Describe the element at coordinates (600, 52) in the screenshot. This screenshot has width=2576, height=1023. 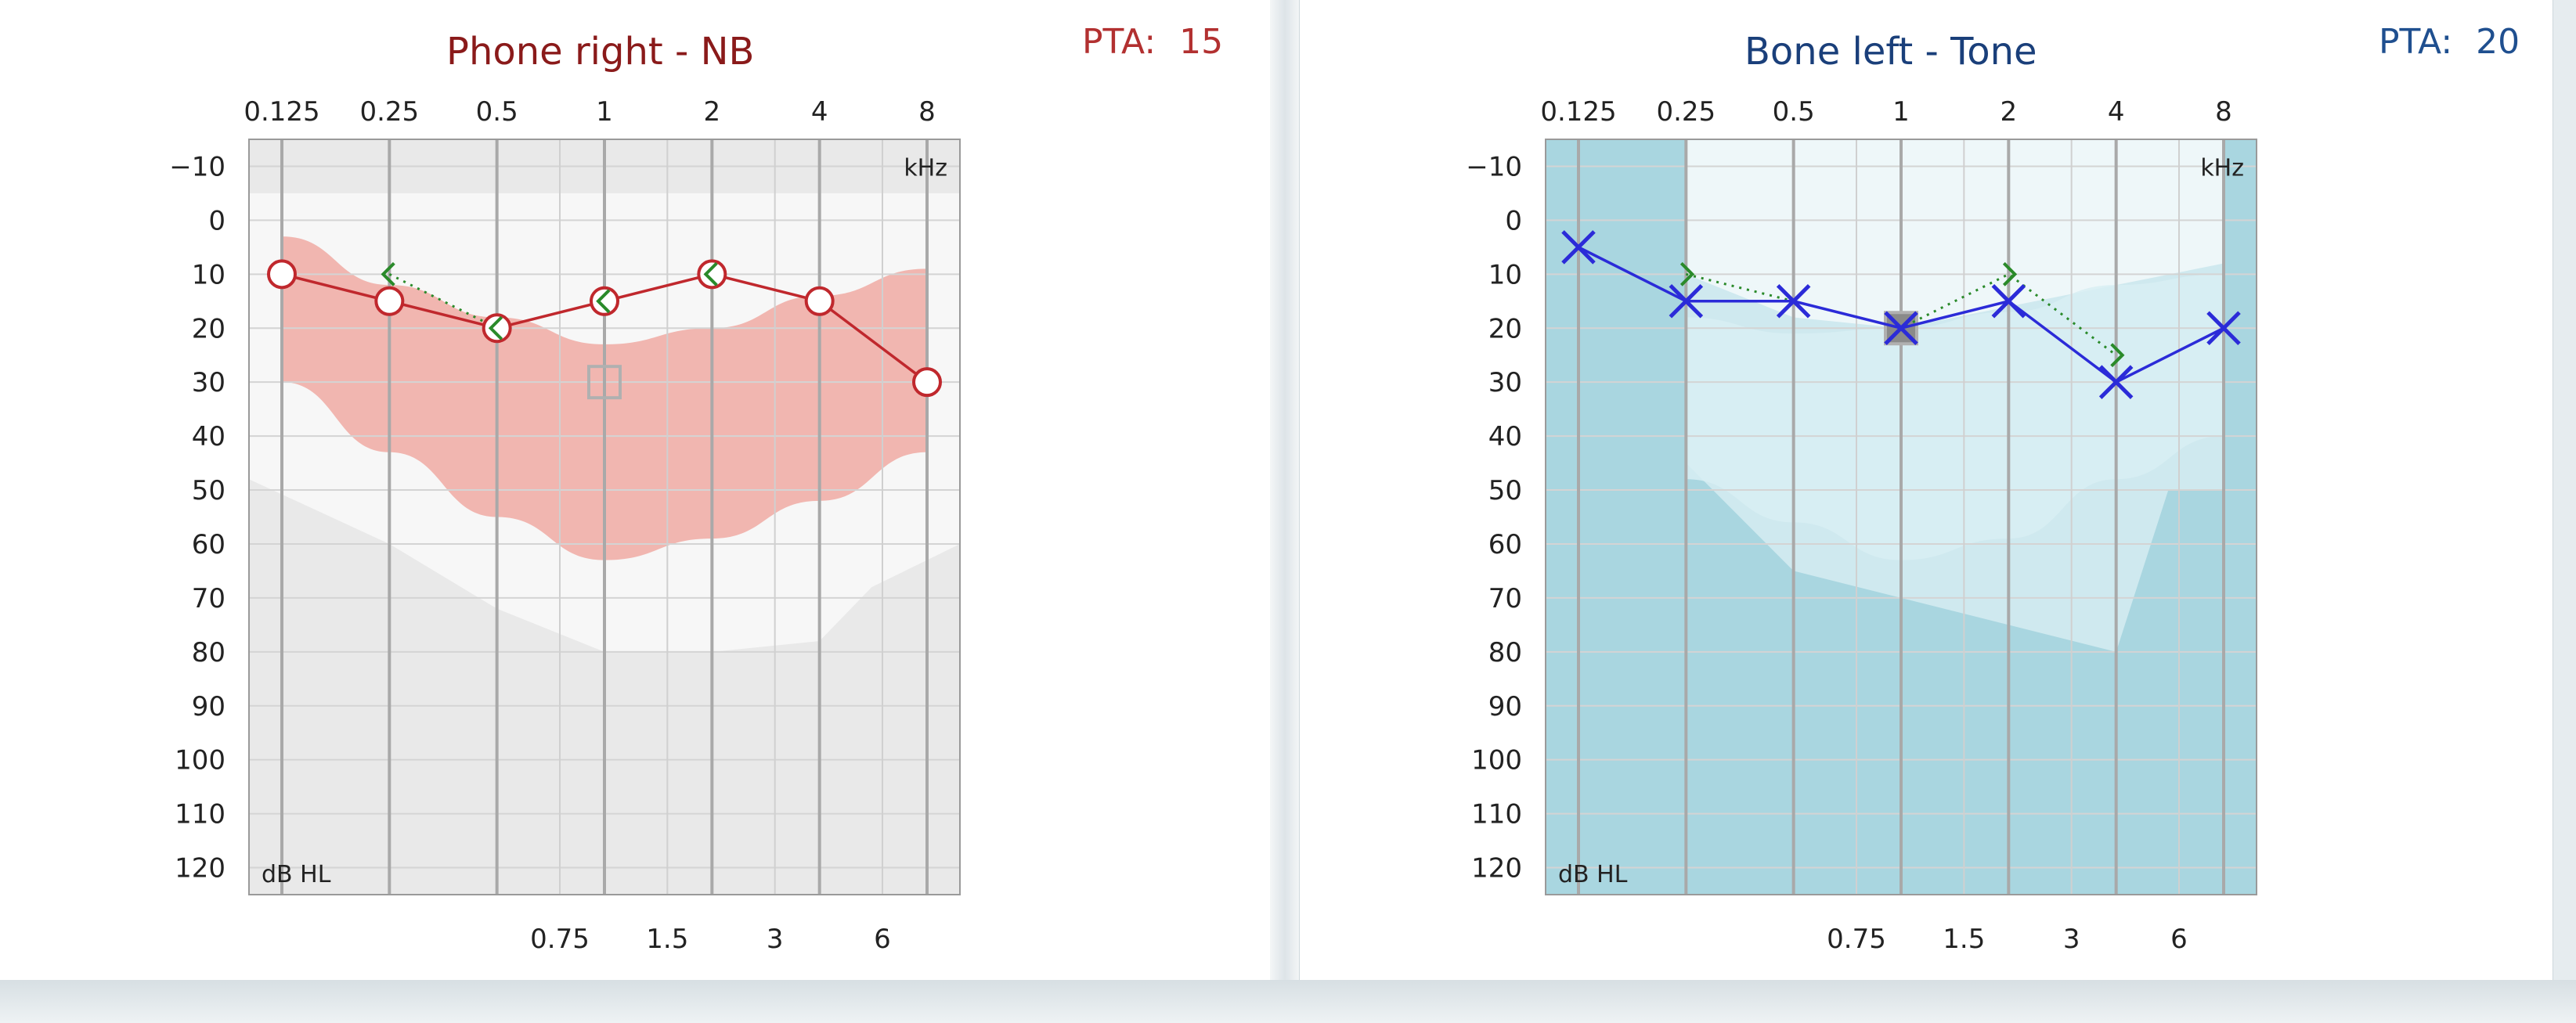
I see `chart-title-phone-right: Phone right - NB` at that location.